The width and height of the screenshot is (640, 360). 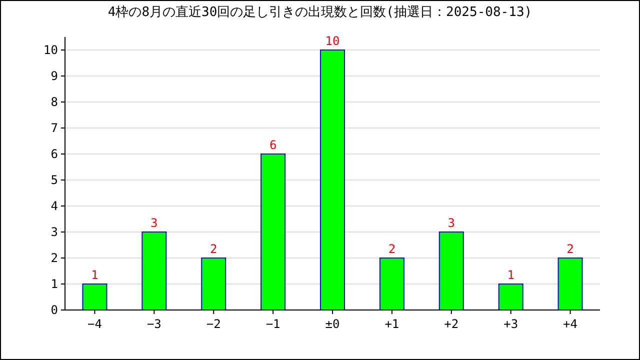 What do you see at coordinates (332, 324) in the screenshot?
I see `x-tick-label: ±0` at bounding box center [332, 324].